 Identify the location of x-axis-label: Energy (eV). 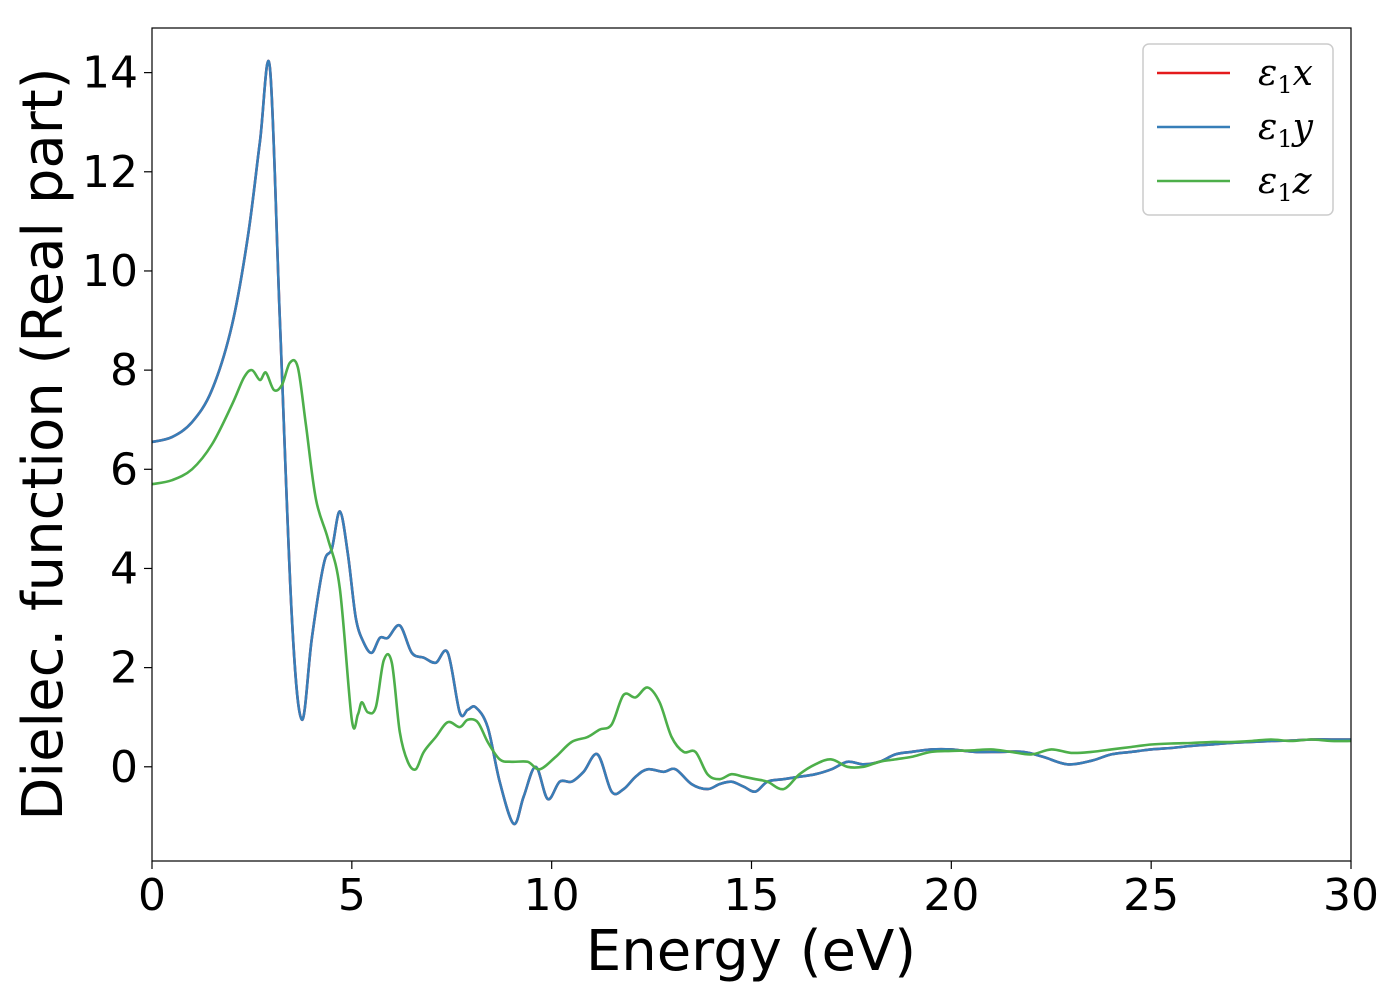
(751, 951).